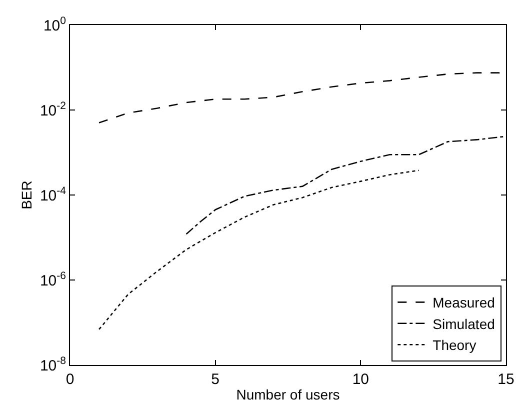 The height and width of the screenshot is (415, 526). Describe the element at coordinates (361, 379) in the screenshot. I see `x-tick-label: 10` at that location.